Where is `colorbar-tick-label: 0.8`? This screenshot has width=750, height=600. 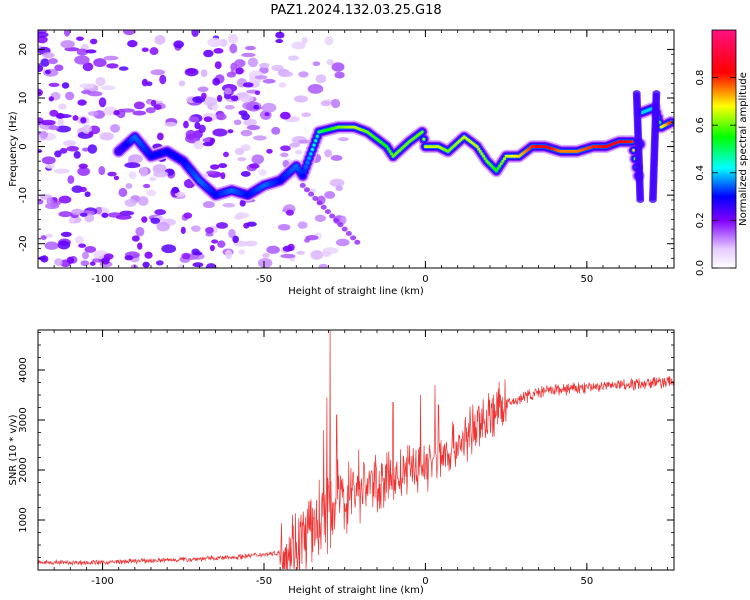 colorbar-tick-label: 0.8 is located at coordinates (700, 78).